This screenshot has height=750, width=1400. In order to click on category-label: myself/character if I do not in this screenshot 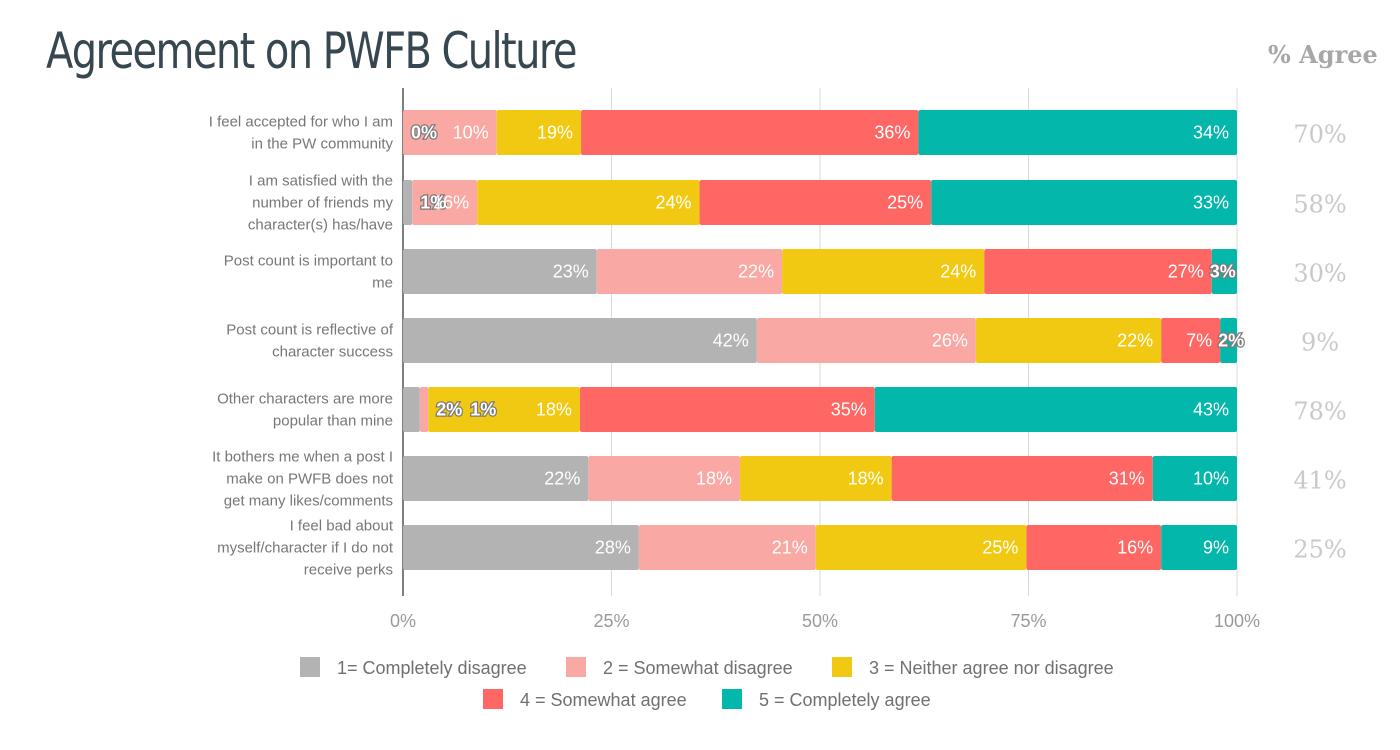, I will do `click(305, 548)`.